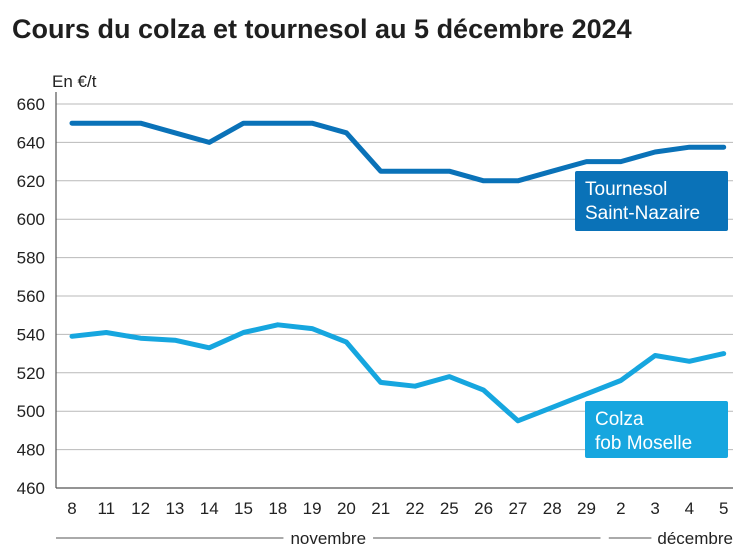 This screenshot has height=558, width=747. I want to click on y-tick-label: 500, so click(31, 411).